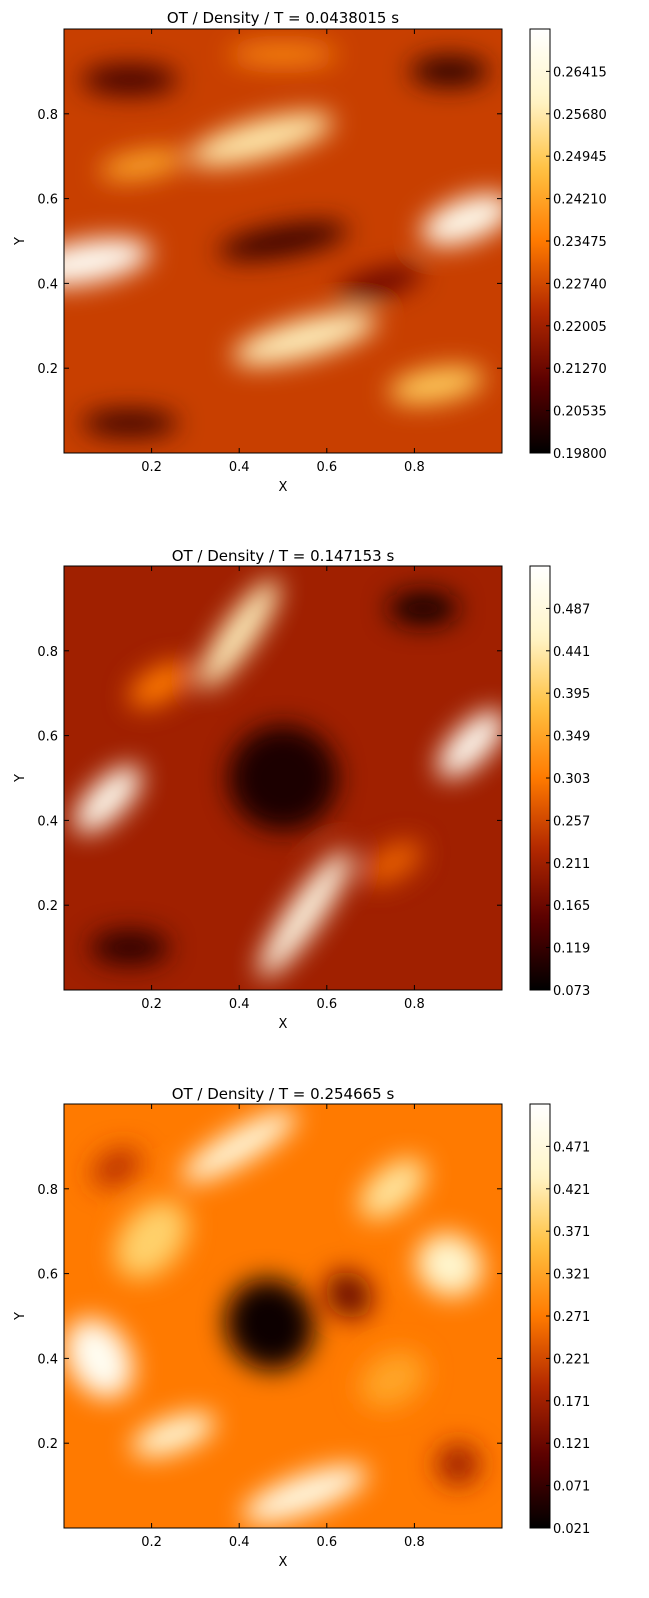  I want to click on colorbar-tick-label: 0.471, so click(571, 1147).